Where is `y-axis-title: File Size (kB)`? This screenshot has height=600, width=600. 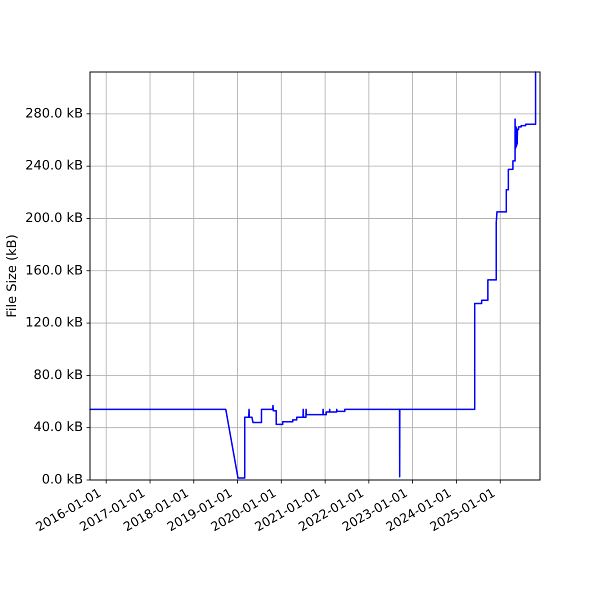 y-axis-title: File Size (kB) is located at coordinates (12, 276).